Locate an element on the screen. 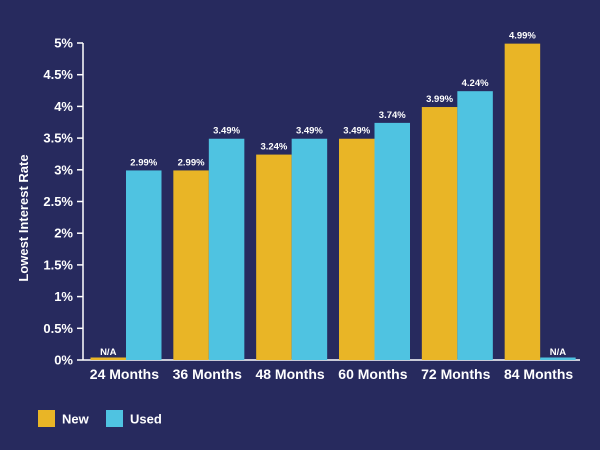  y-axis-title-group: Lowest Interest Rate is located at coordinates (23, 217).